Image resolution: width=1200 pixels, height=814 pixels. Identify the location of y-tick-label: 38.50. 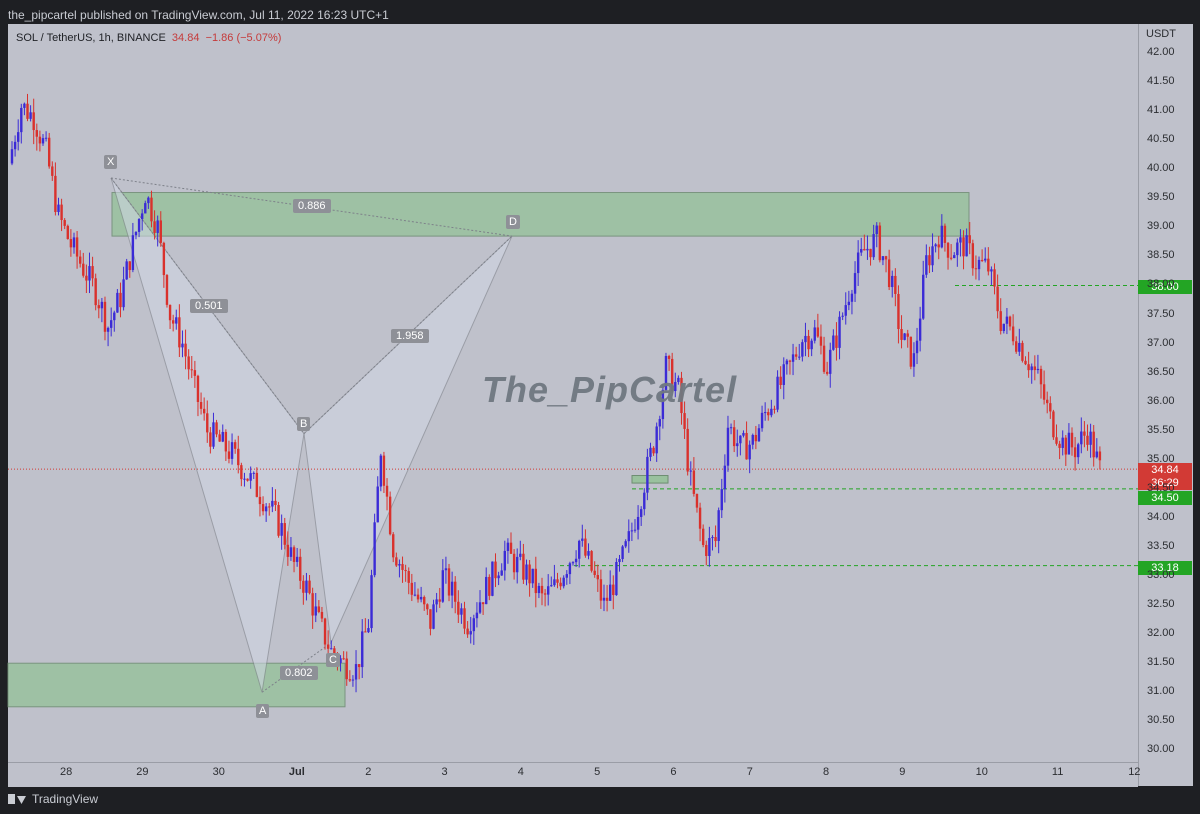
(1161, 255).